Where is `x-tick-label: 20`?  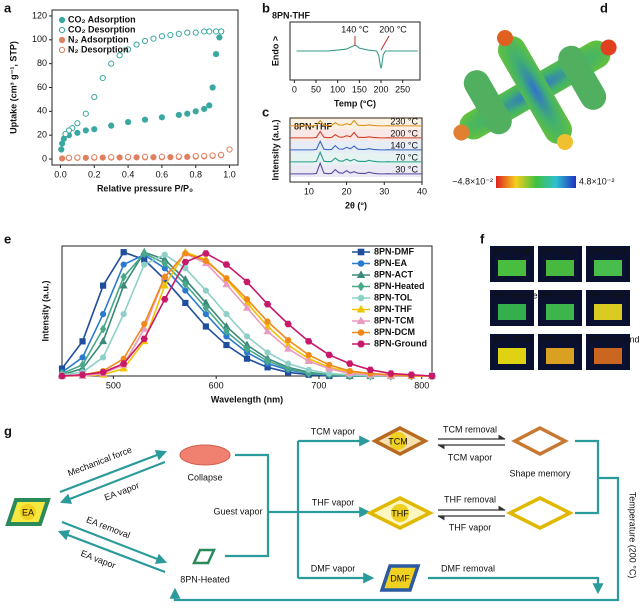
x-tick-label: 20 is located at coordinates (347, 191).